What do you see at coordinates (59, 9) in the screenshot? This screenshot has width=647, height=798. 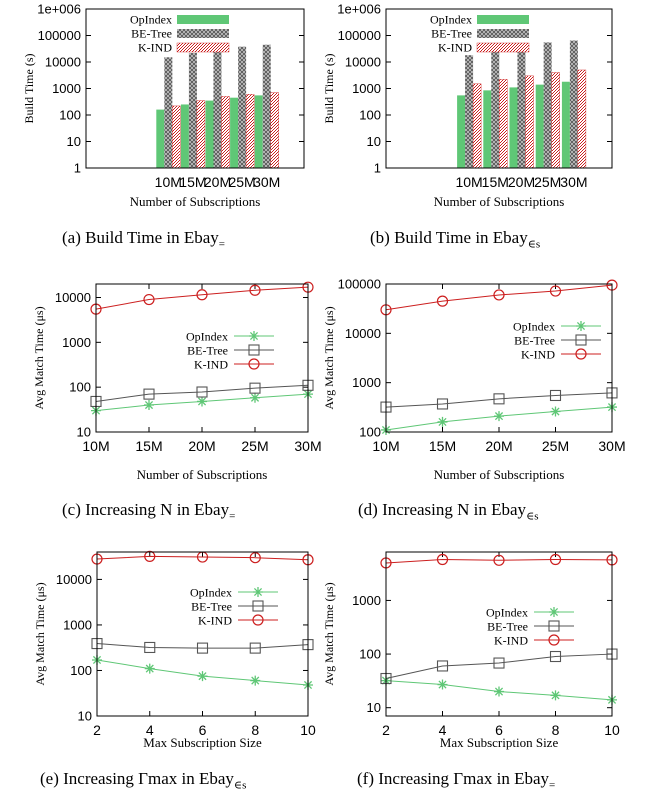 I see `y-tick-label-0-6: 1e+006` at bounding box center [59, 9].